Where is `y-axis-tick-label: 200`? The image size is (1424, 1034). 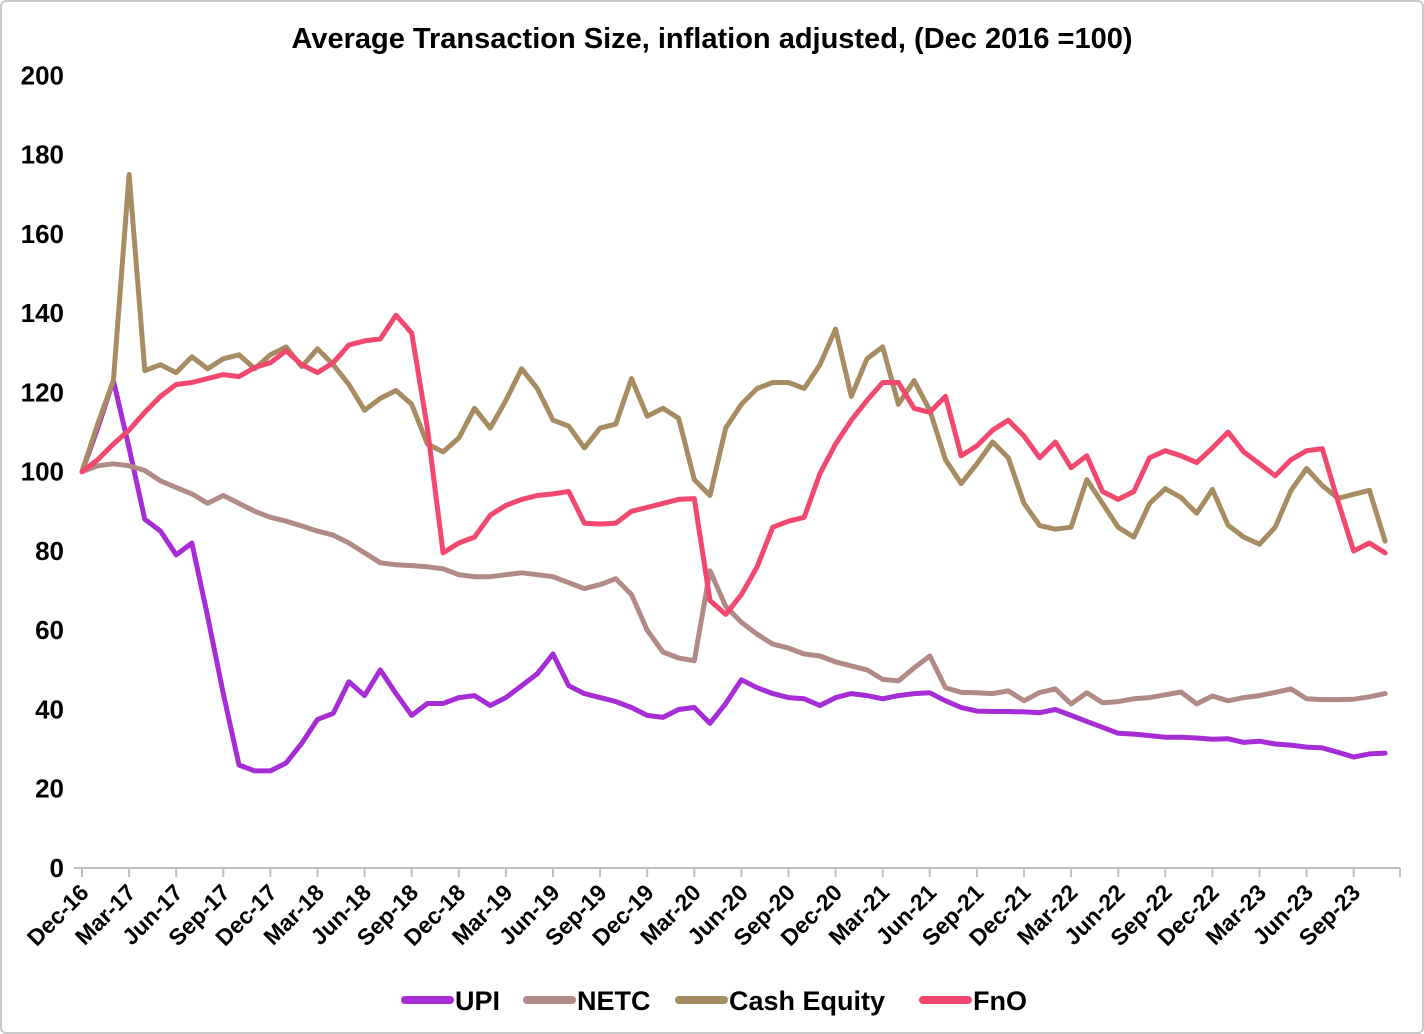
y-axis-tick-label: 200 is located at coordinates (42, 75).